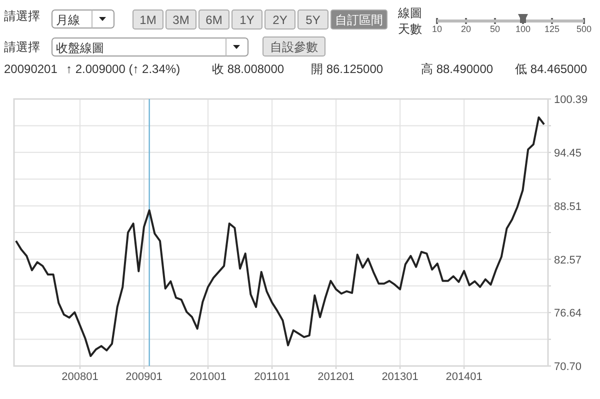  Describe the element at coordinates (336, 377) in the screenshot. I see `x-tick-label: 201201` at that location.